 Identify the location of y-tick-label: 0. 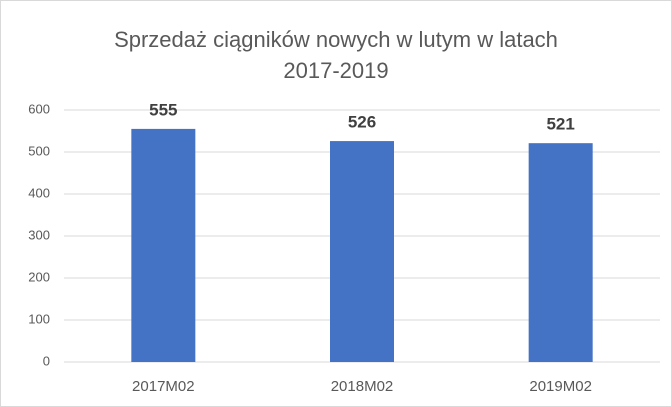
(46, 360).